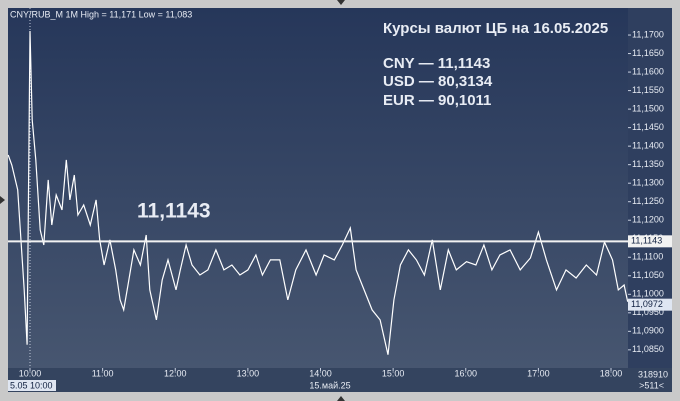  Describe the element at coordinates (465, 373) in the screenshot. I see `x-tick-label: 16:00` at that location.